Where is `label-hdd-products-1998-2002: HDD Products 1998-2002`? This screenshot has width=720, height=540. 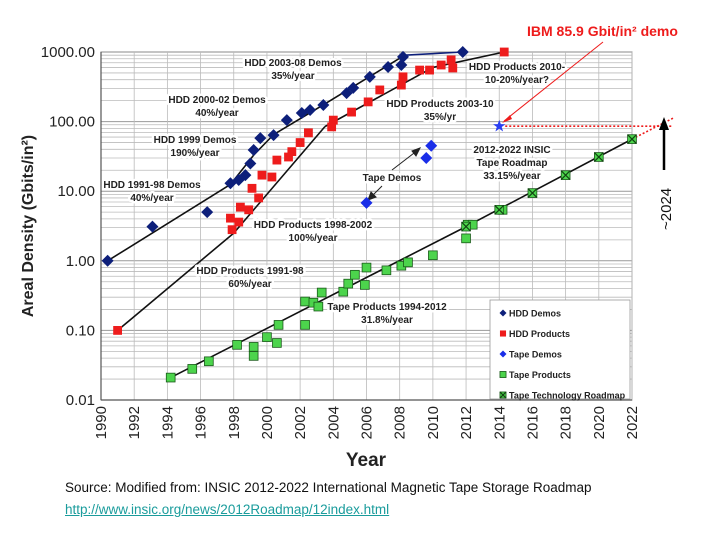
label-hdd-products-1998-2002: HDD Products 1998-2002 is located at coordinates (313, 225).